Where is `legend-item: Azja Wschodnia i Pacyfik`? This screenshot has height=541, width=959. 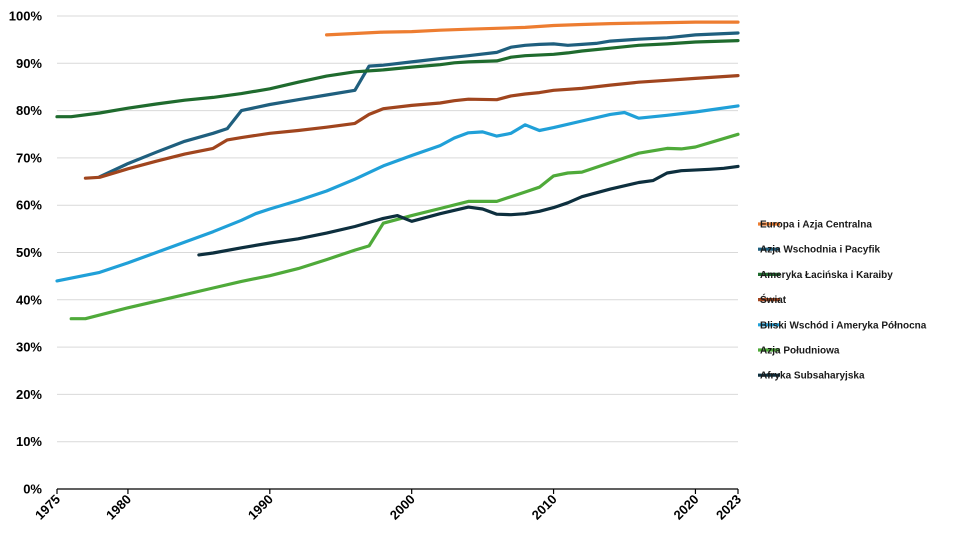 legend-item: Azja Wschodnia i Pacyfik is located at coordinates (819, 250).